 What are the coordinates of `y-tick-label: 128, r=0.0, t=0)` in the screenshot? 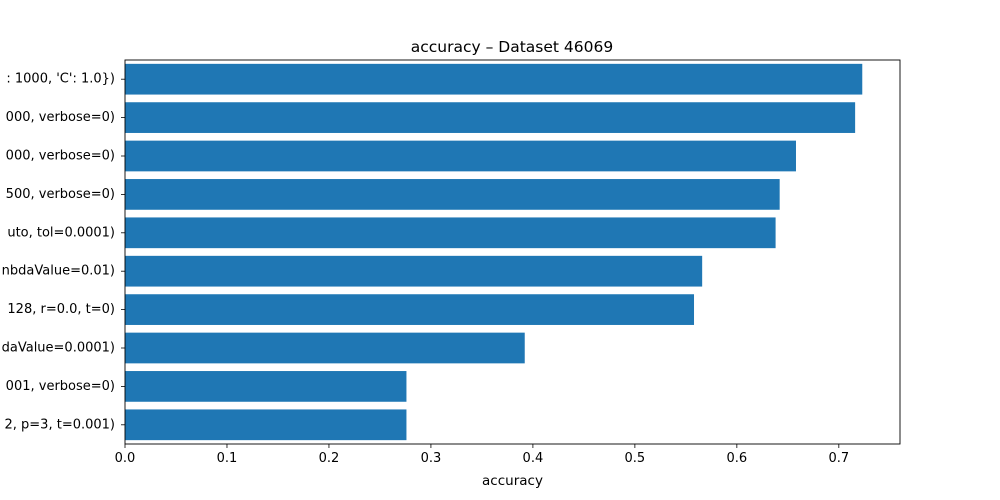 It's located at (61, 309).